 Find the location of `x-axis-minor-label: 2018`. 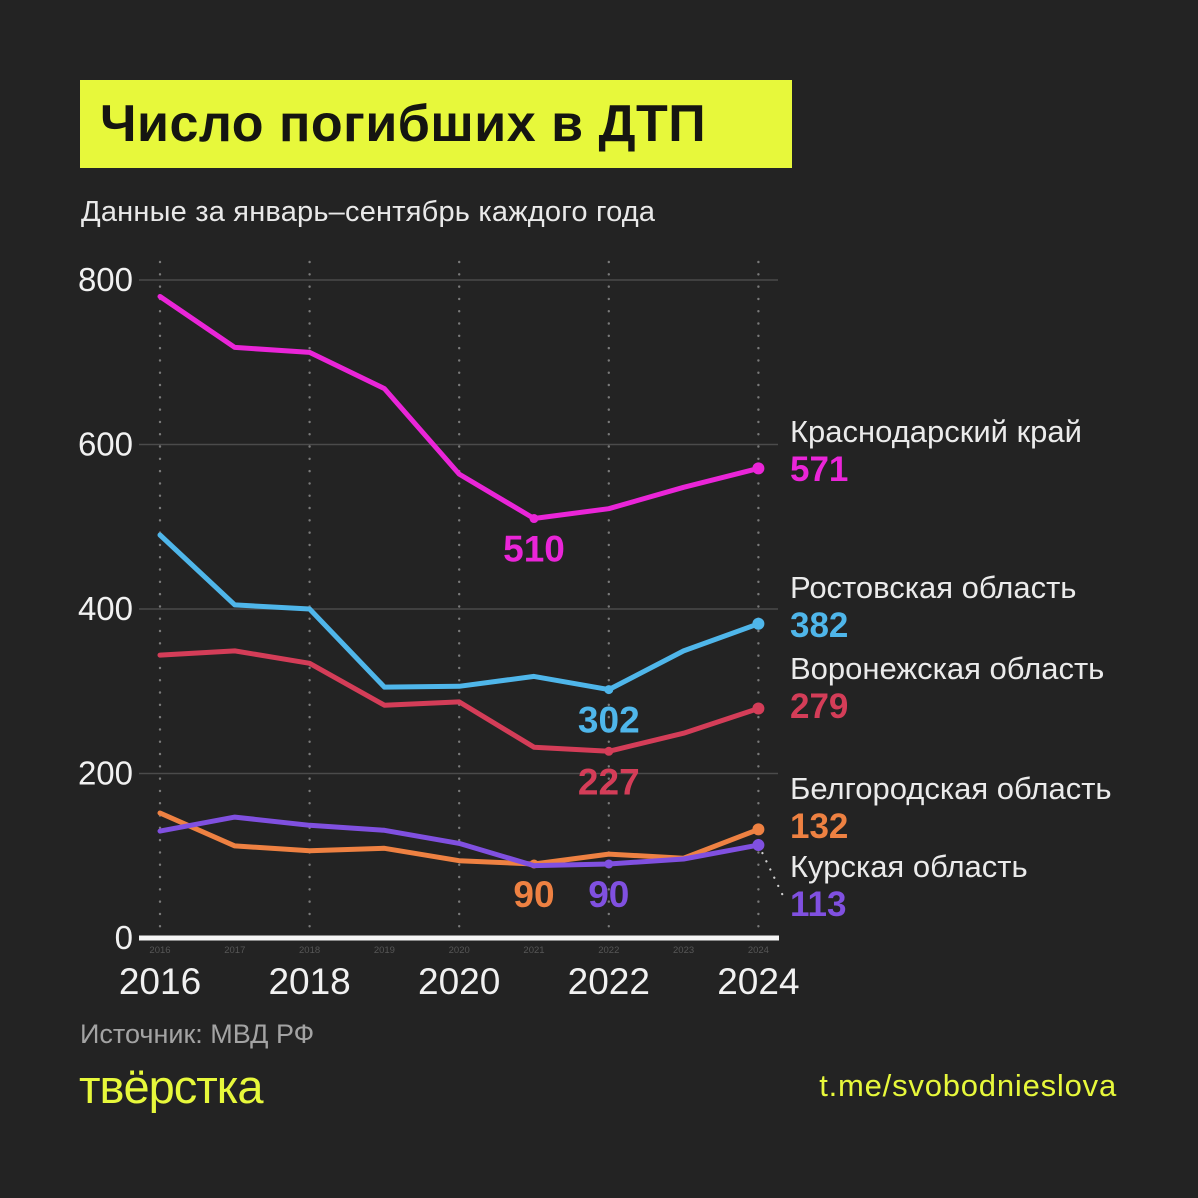

x-axis-minor-label: 2018 is located at coordinates (309, 950).